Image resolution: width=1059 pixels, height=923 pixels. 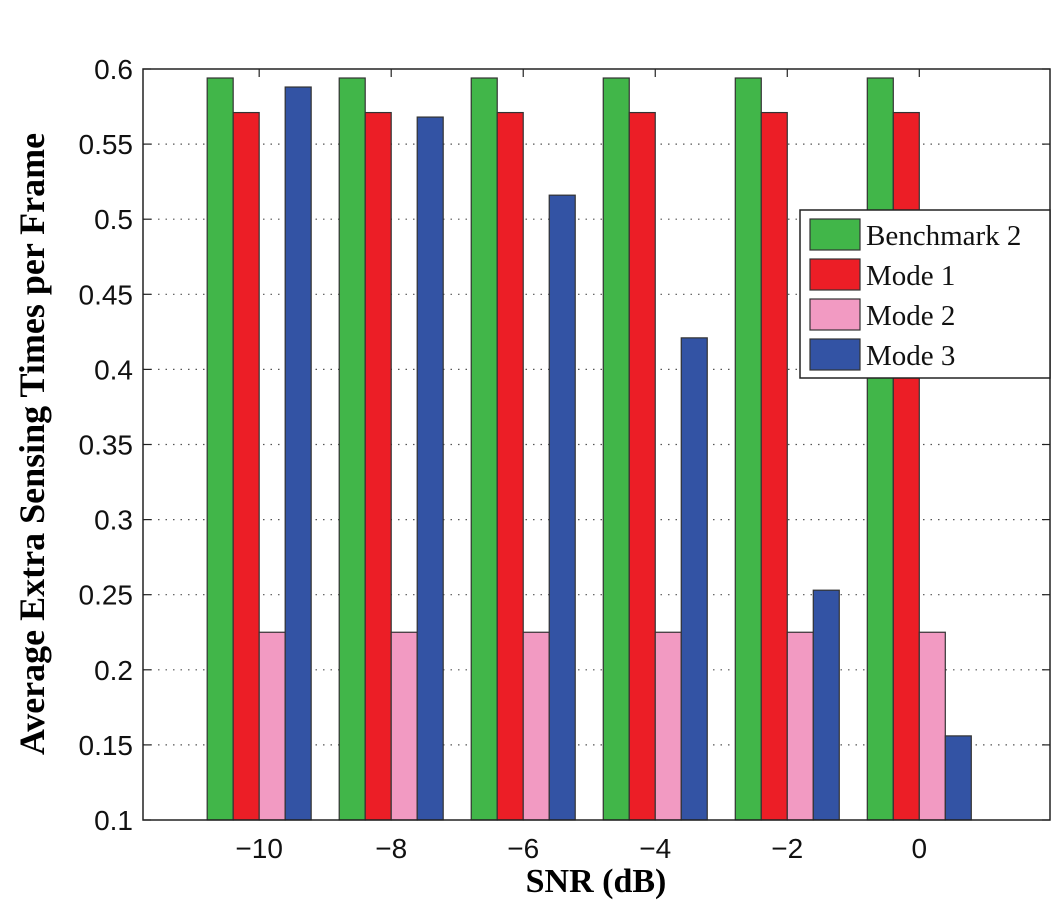 What do you see at coordinates (581, 848) in the screenshot?
I see `x-tick-labels: −10 −8 −6 −4 −2 0` at bounding box center [581, 848].